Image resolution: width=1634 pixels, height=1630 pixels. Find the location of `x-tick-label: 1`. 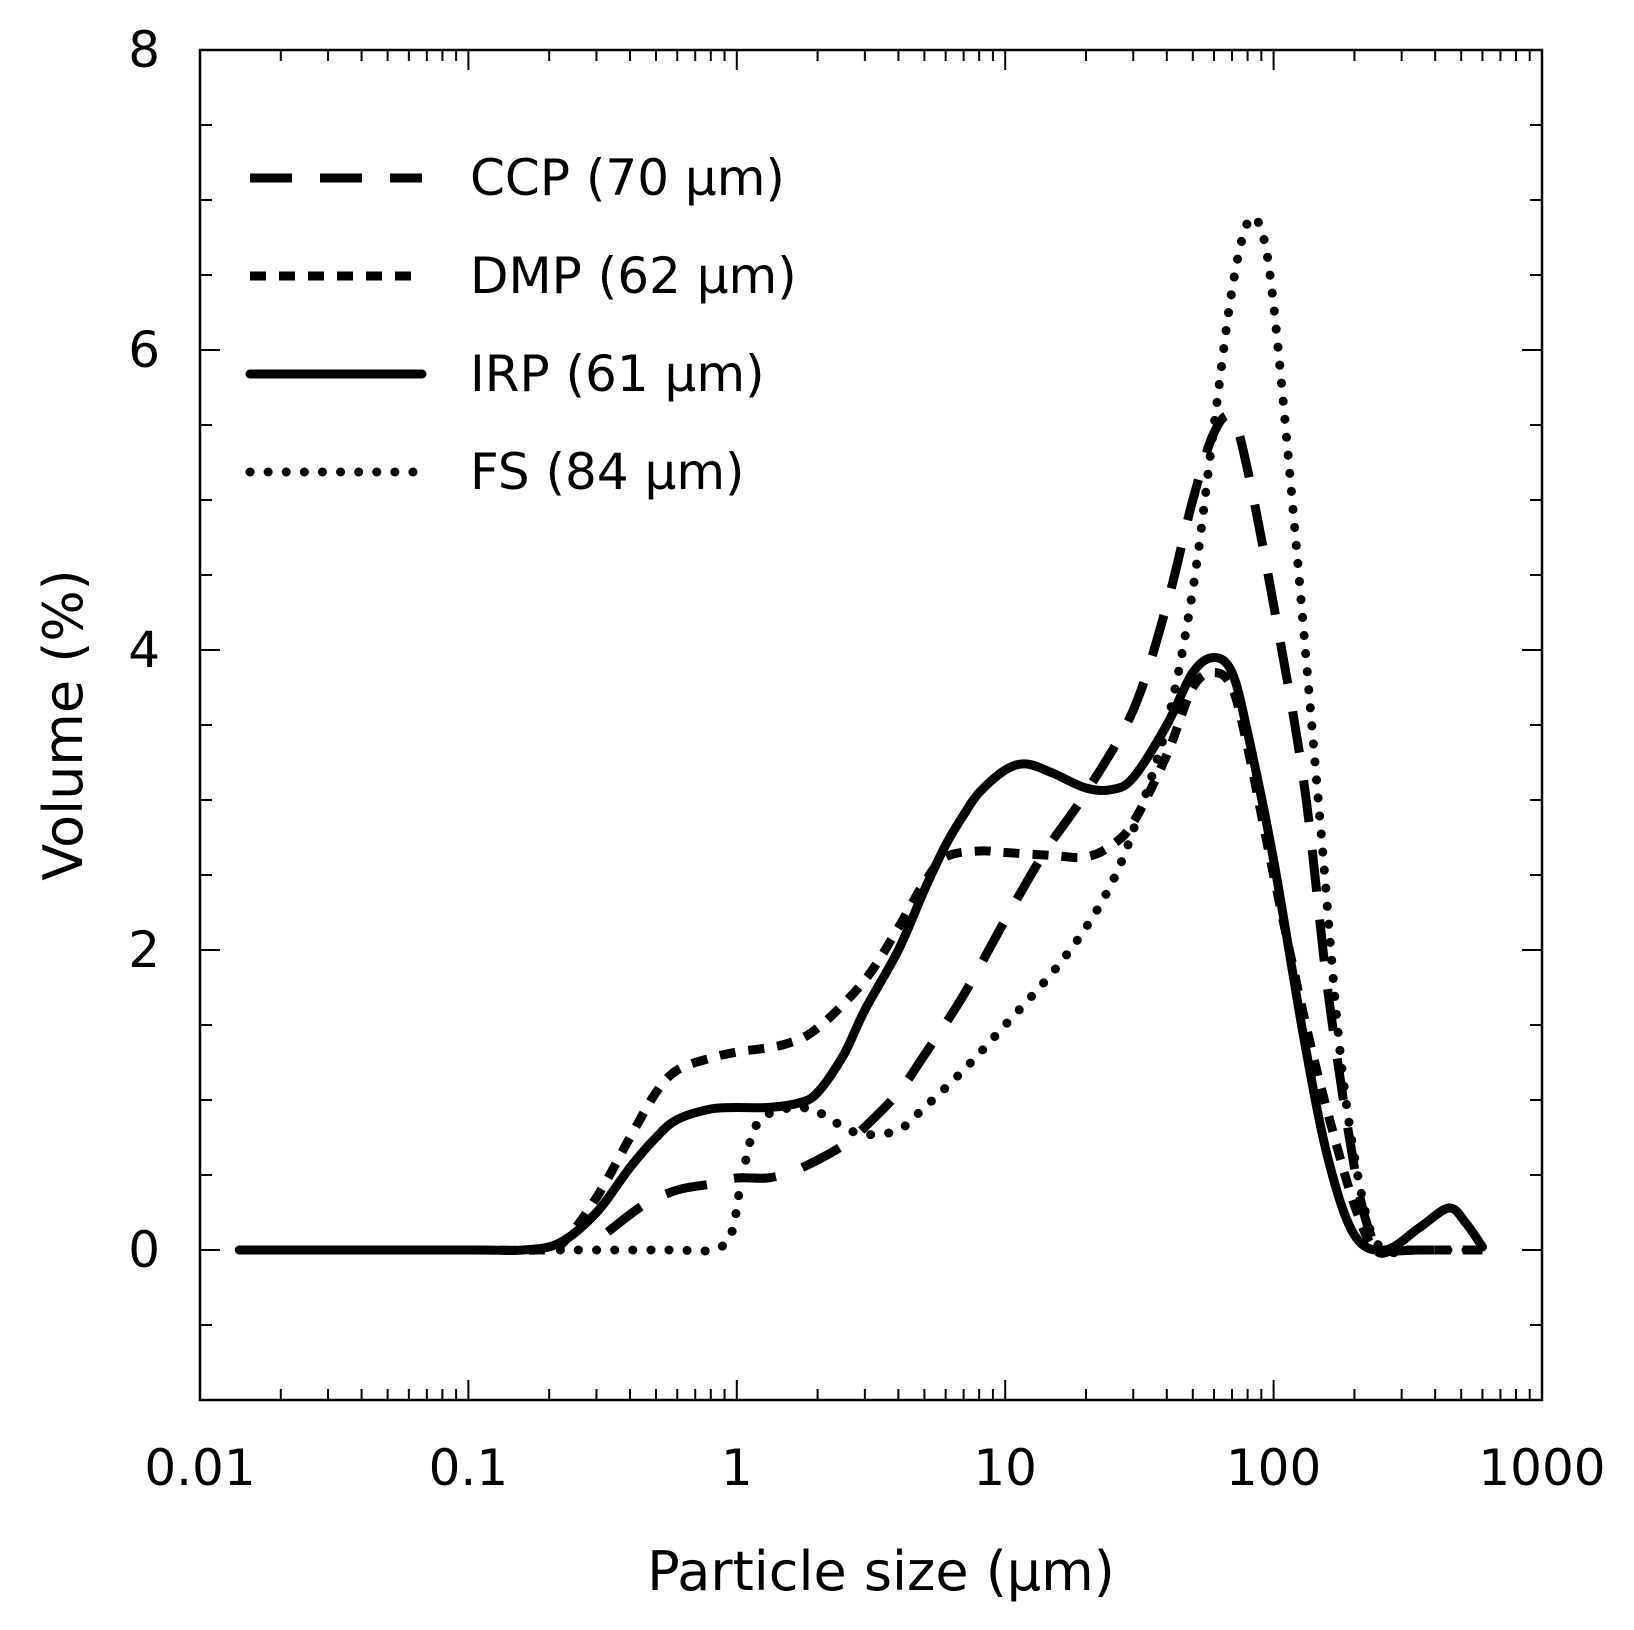

x-tick-label: 1 is located at coordinates (737, 1468).